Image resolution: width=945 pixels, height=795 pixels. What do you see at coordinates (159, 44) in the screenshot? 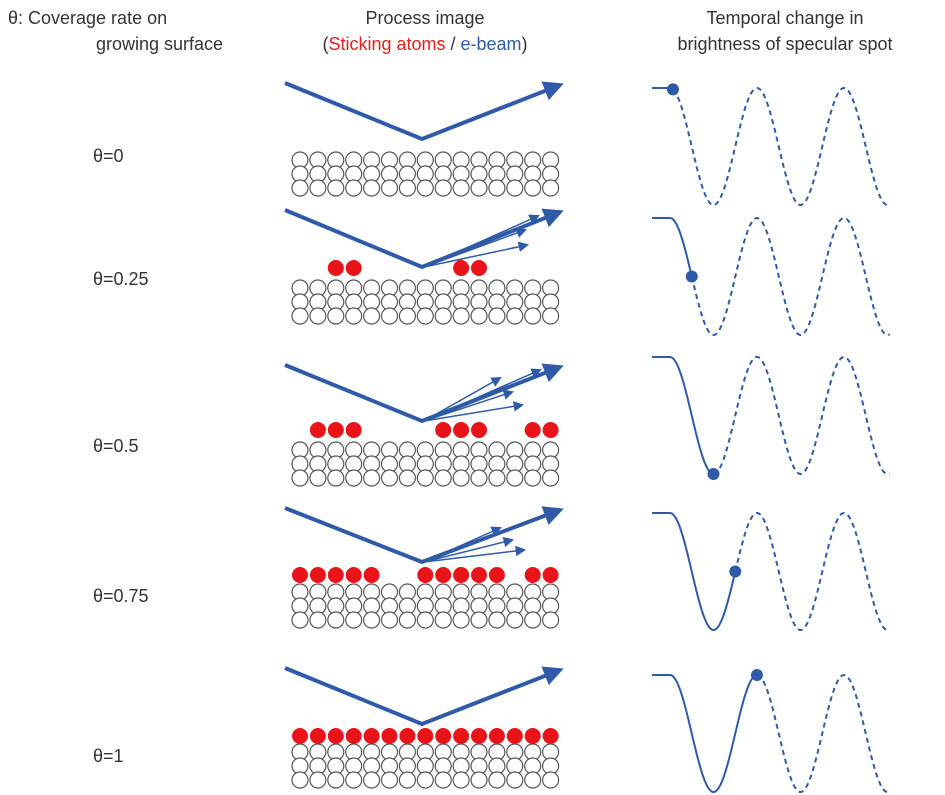
I see `coverage-header: growing surface` at bounding box center [159, 44].